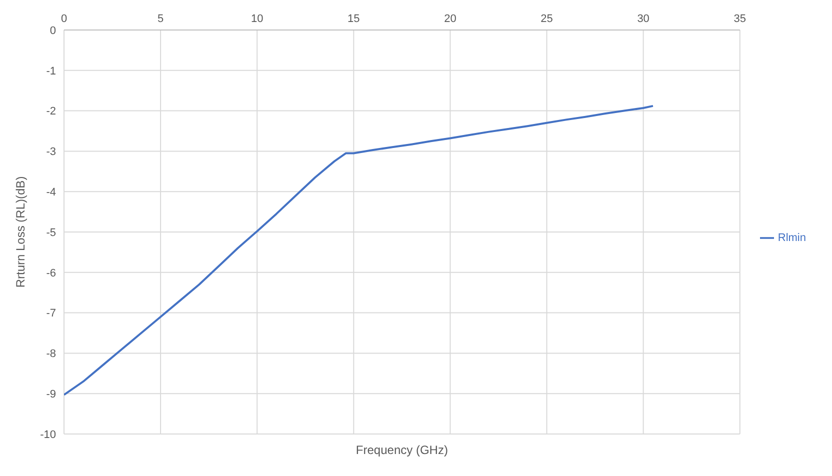 The width and height of the screenshot is (832, 476). I want to click on y-tick-label: -9, so click(51, 394).